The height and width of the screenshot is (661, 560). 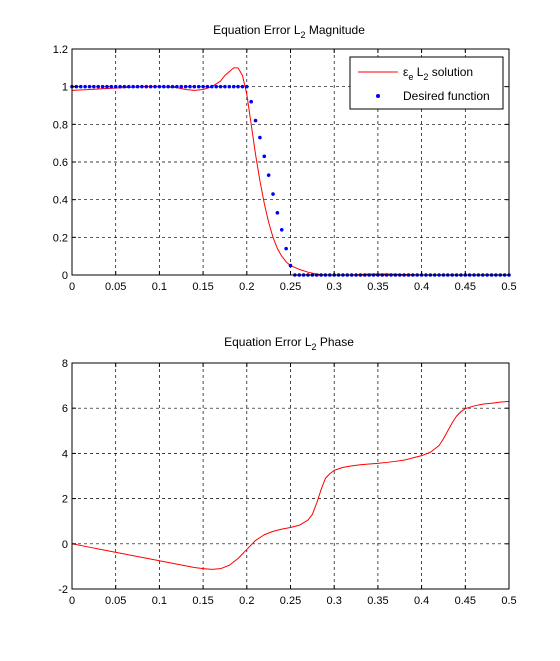 What do you see at coordinates (72, 287) in the screenshot?
I see `magnitude-x-tick-label: 0` at bounding box center [72, 287].